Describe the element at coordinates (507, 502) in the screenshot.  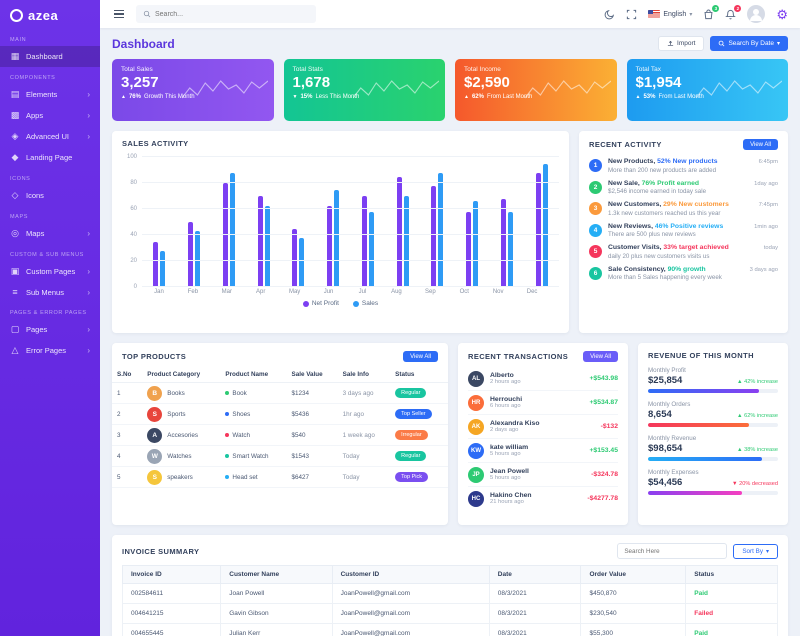
I see `transaction-time: 21 hours ago` at that location.